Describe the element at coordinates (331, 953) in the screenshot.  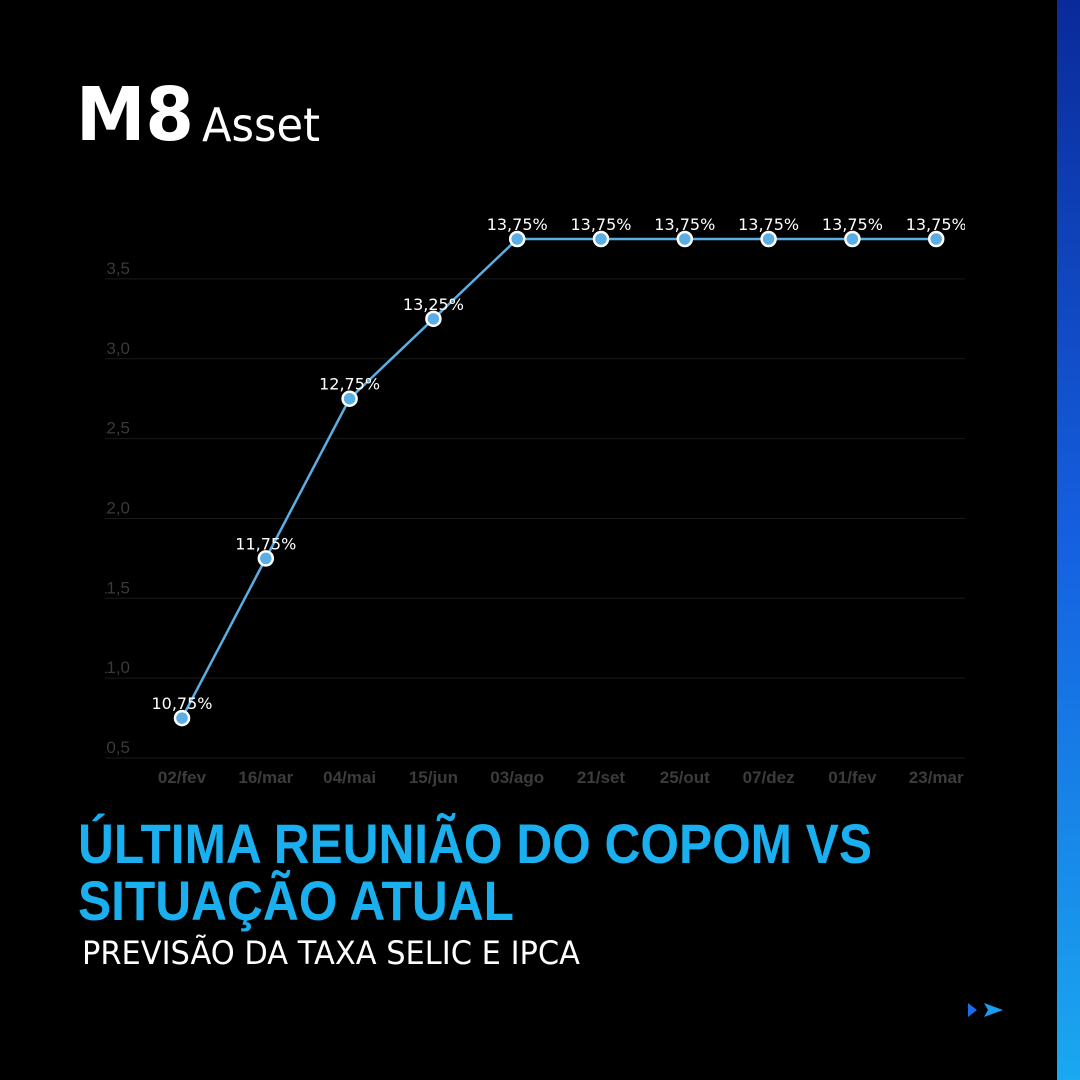
I see `subtitle: PREVISÃO DA TAXA SELIC E IPCA` at that location.